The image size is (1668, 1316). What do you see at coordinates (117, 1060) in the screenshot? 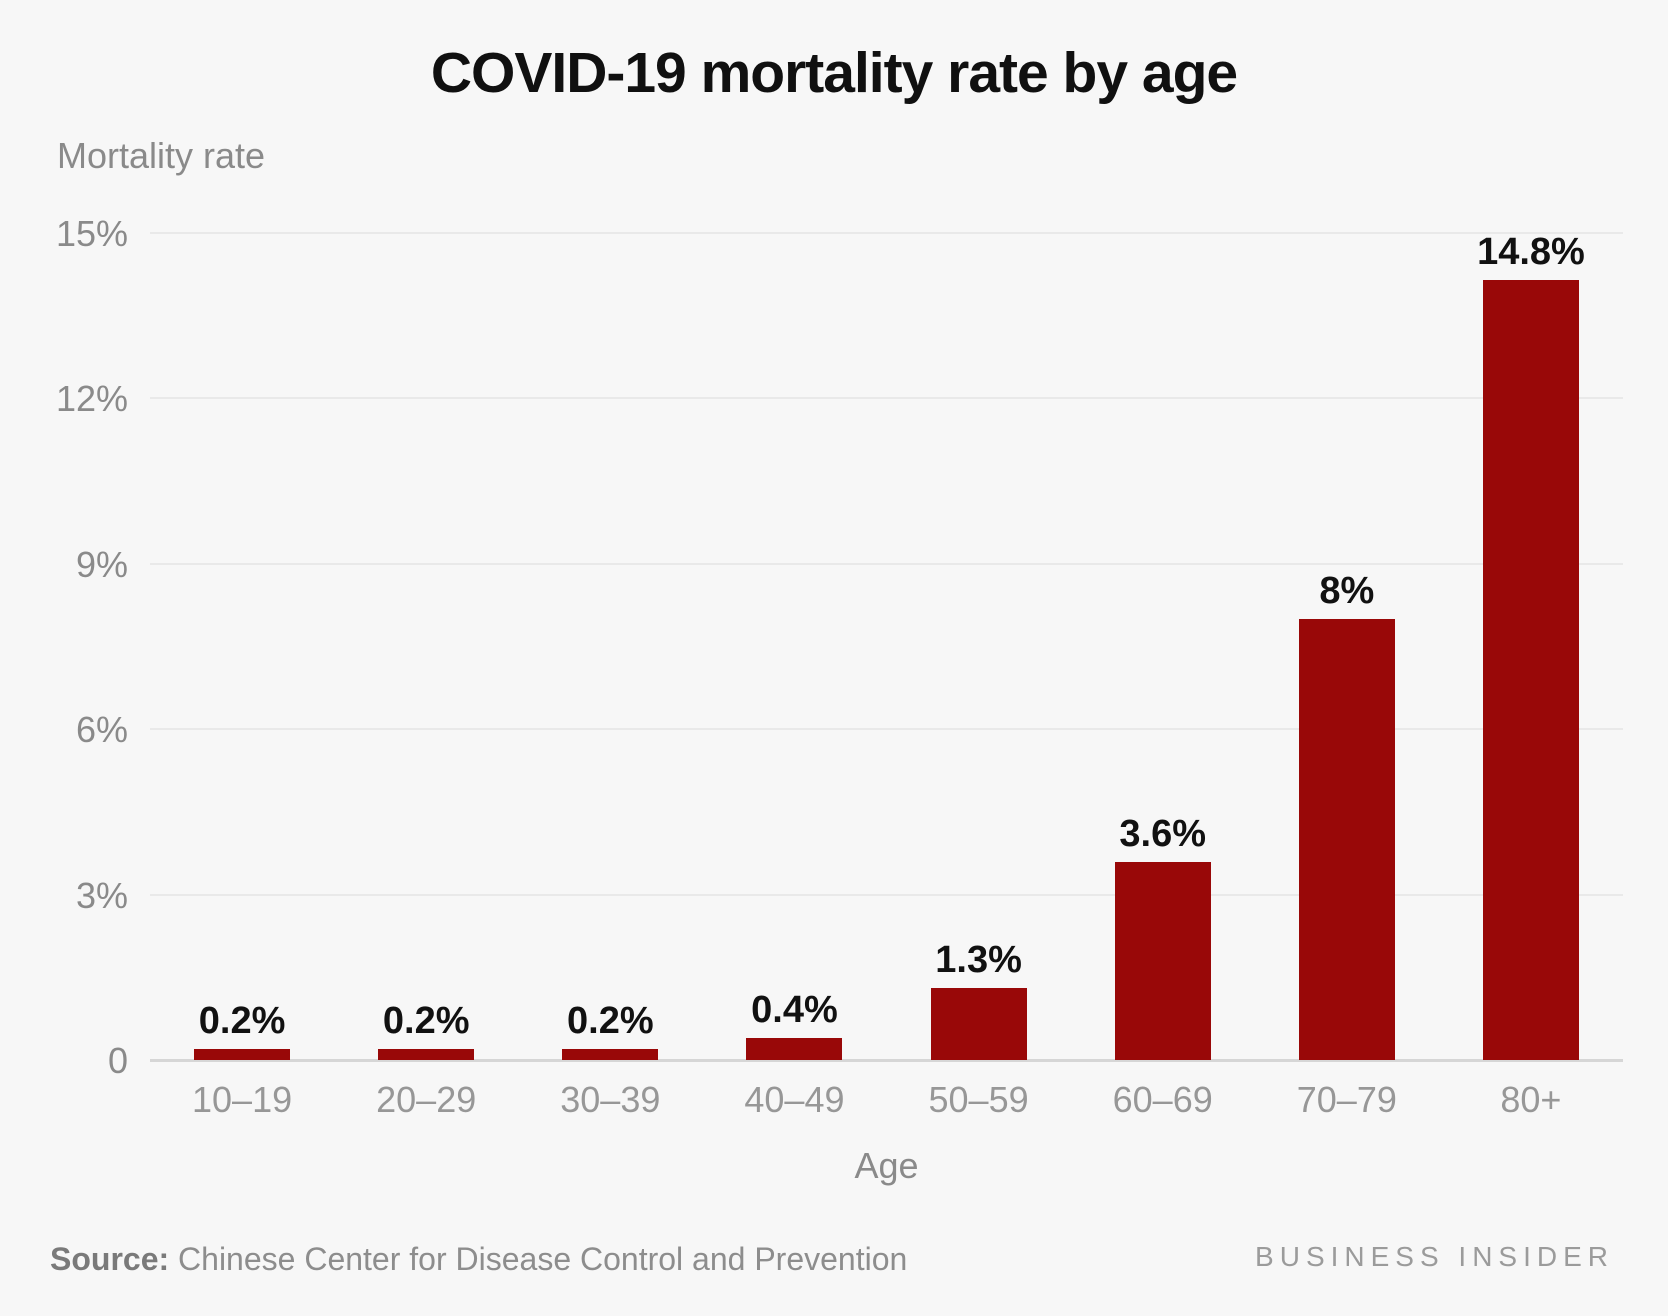
I see `y-tick-0: 0` at bounding box center [117, 1060].